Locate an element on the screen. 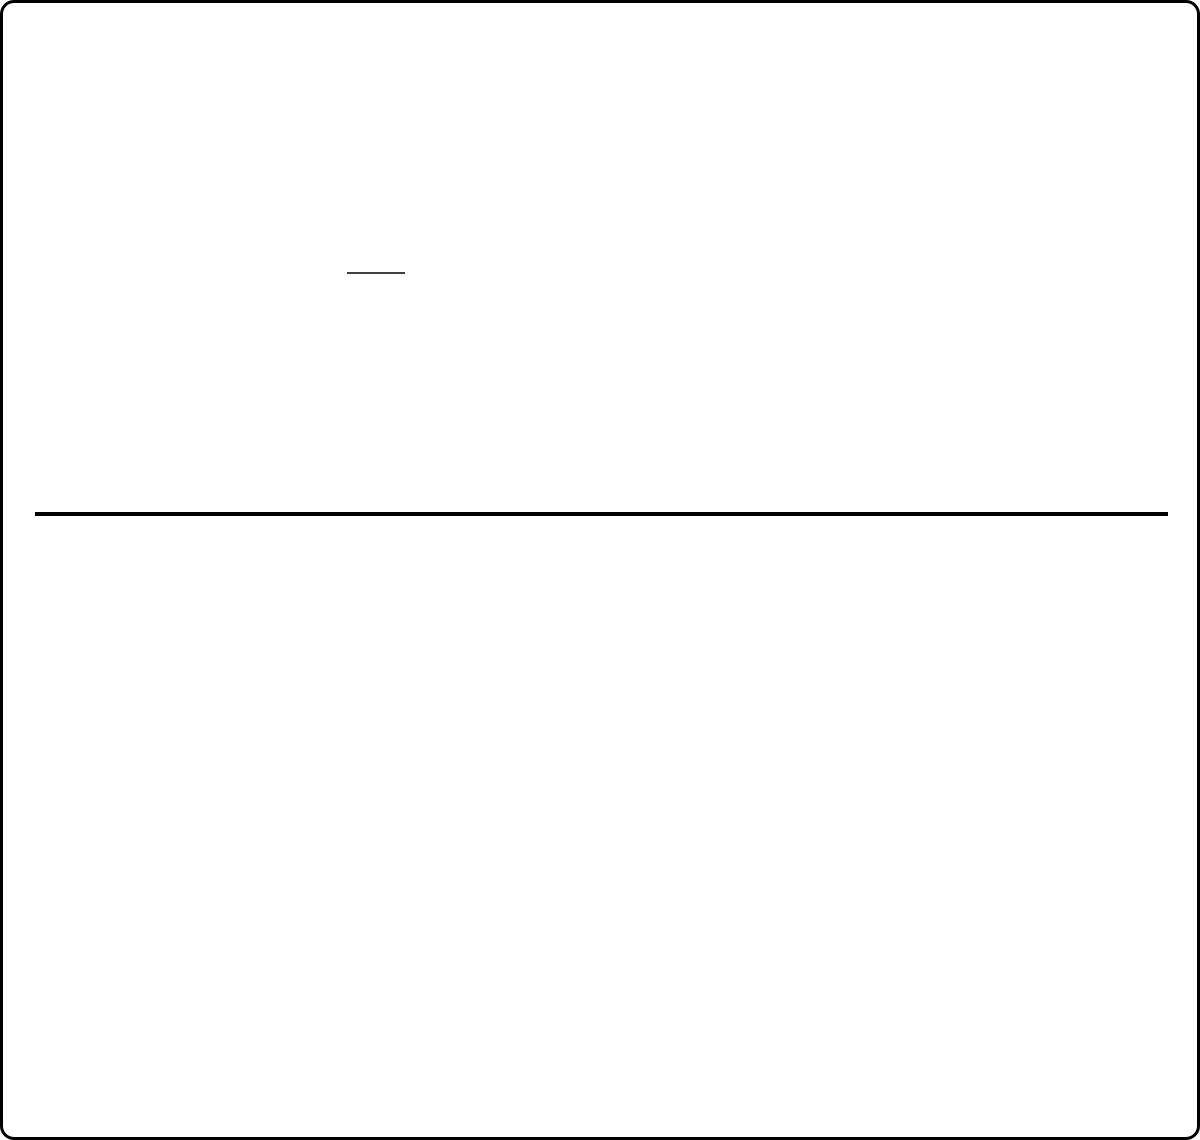 The width and height of the screenshot is (1200, 1140). phylogenetic-tree-svg is located at coordinates (376, 273).